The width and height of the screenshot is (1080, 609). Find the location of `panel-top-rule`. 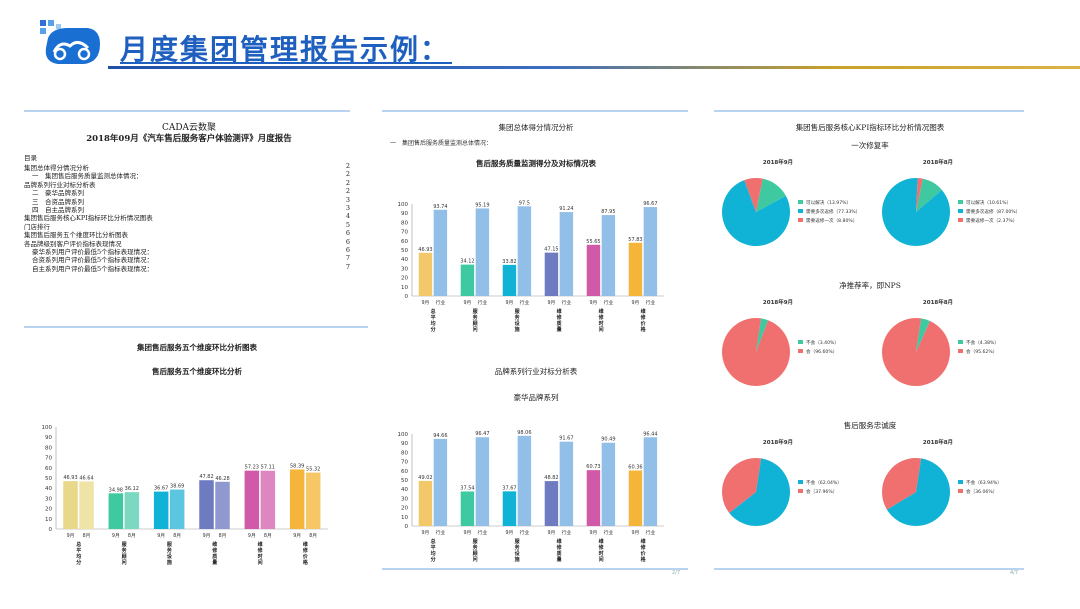

panel-top-rule is located at coordinates (187, 111).